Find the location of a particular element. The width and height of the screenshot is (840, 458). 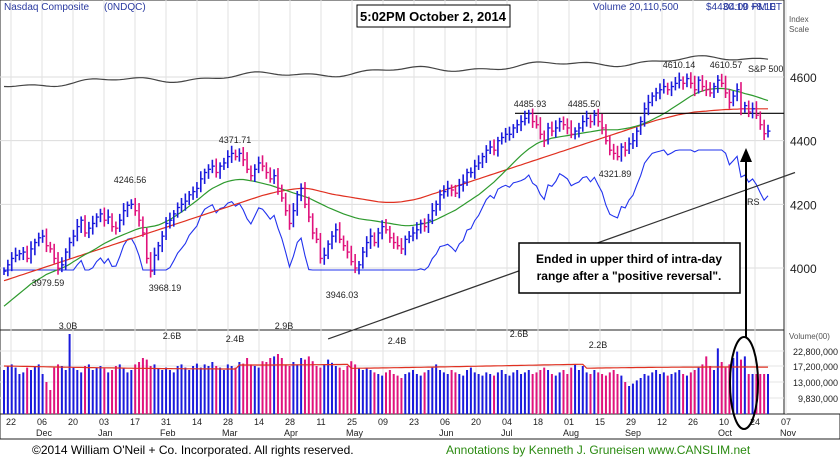

volume-tick-label: 17,200,000 is located at coordinates (815, 367).